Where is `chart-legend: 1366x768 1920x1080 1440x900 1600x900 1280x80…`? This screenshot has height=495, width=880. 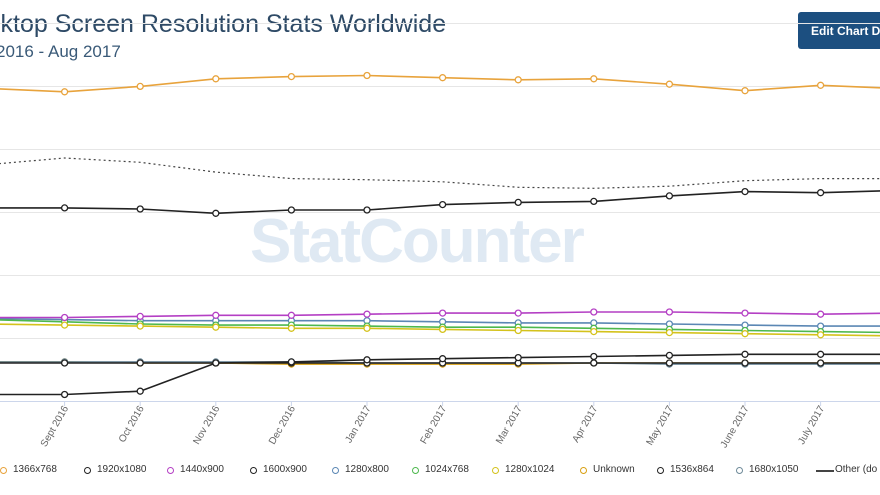
chart-legend: 1366x768 1920x1080 1440x900 1600x900 1280x80… is located at coordinates (440, 472).